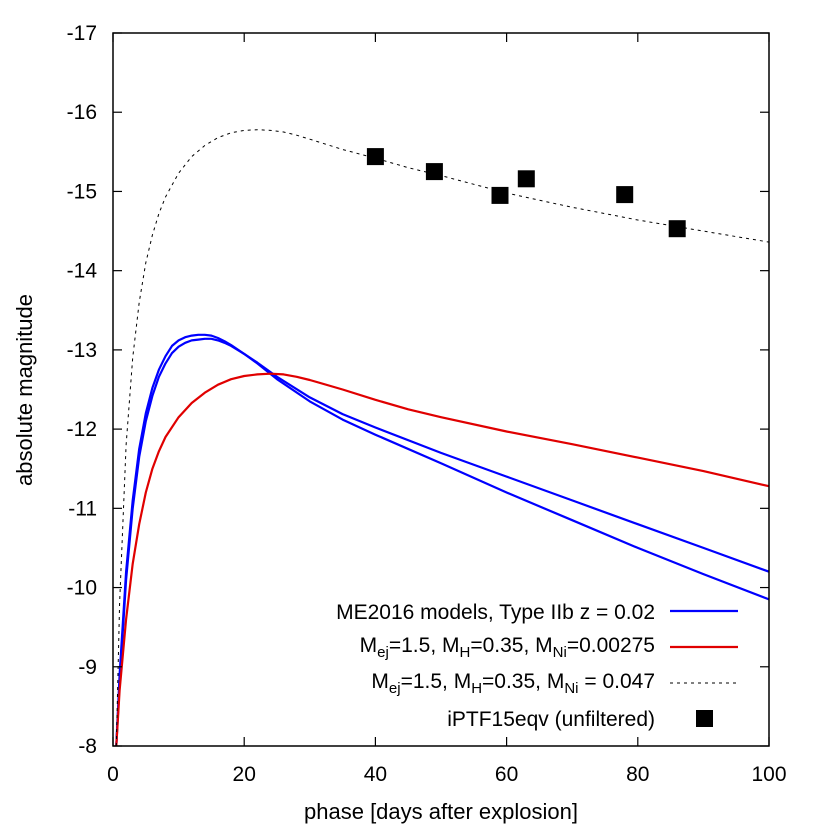 The image size is (830, 830). Describe the element at coordinates (506, 774) in the screenshot. I see `x-tick-label: 60` at that location.